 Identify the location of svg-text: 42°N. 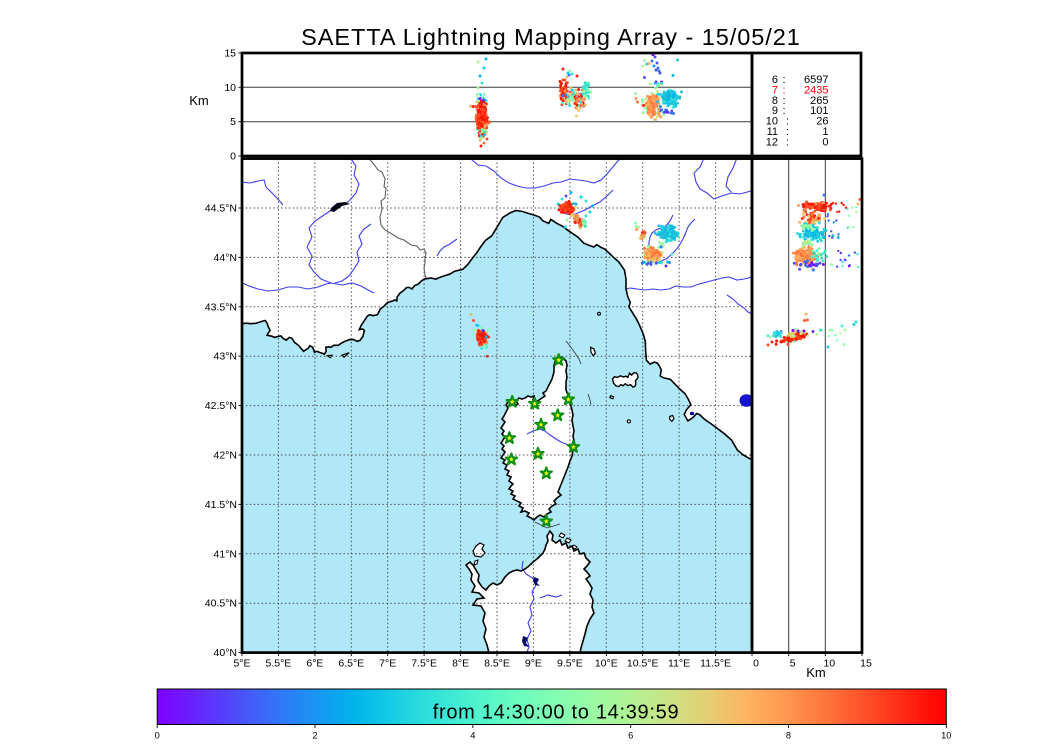
(225, 456).